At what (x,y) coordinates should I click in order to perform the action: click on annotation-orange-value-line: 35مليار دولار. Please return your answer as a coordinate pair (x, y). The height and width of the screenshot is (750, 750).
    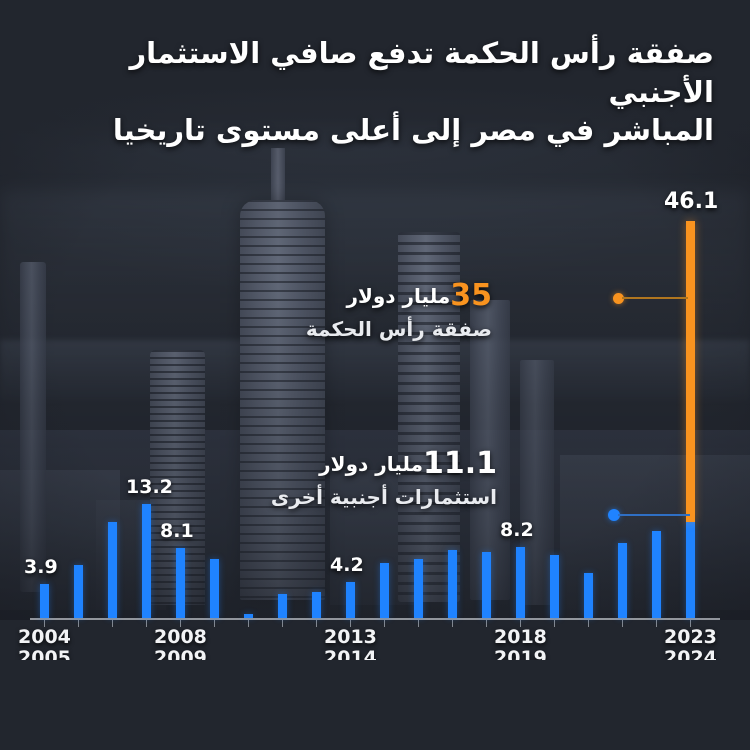
    Looking at the image, I should click on (399, 295).